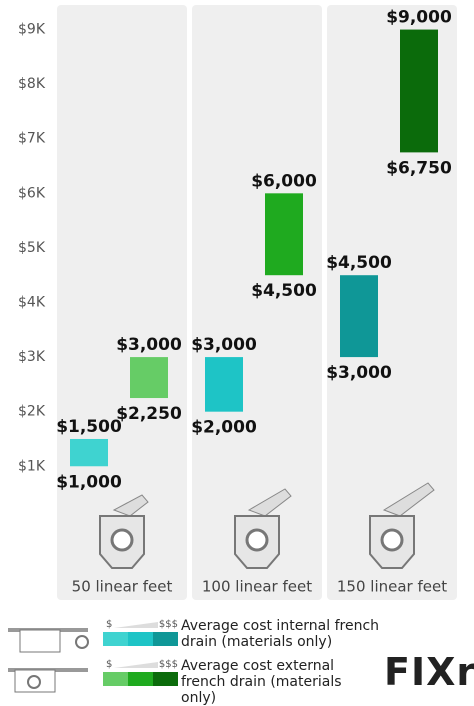 This screenshot has height=706, width=474. I want to click on low-label: $6,750, so click(419, 168).